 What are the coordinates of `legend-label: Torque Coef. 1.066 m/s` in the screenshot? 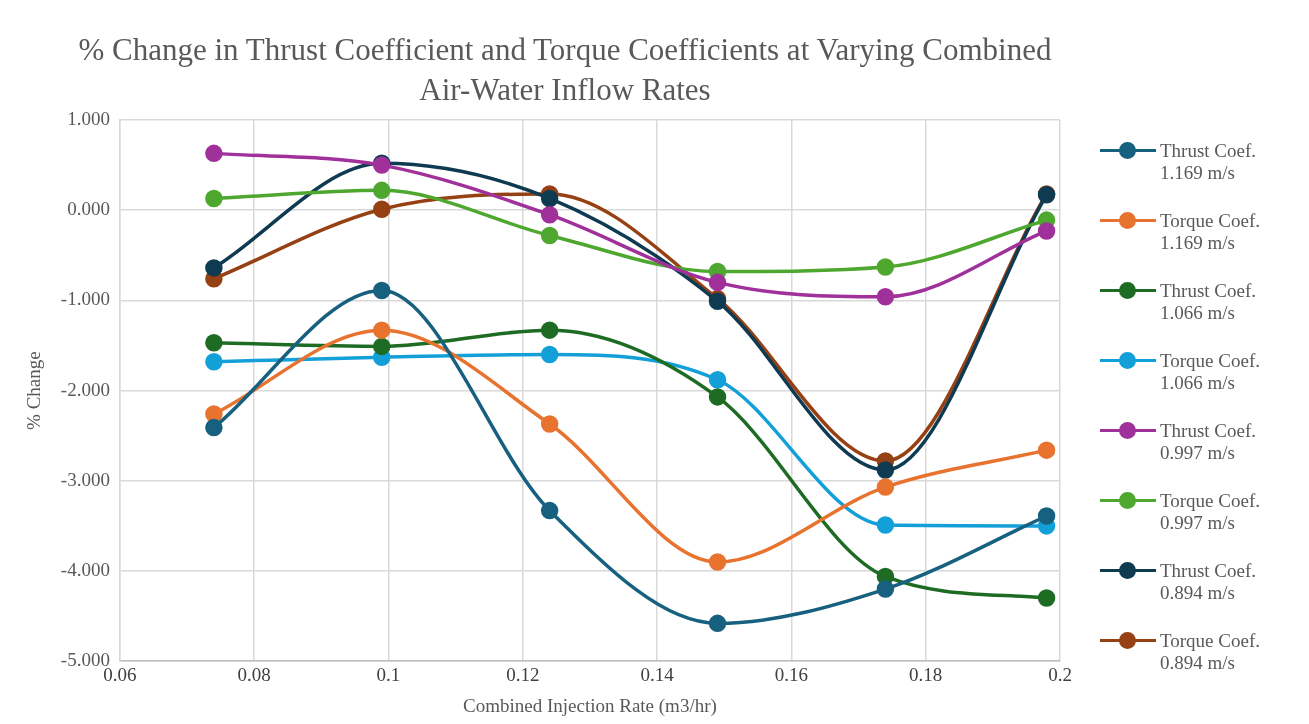 It's located at (1210, 372).